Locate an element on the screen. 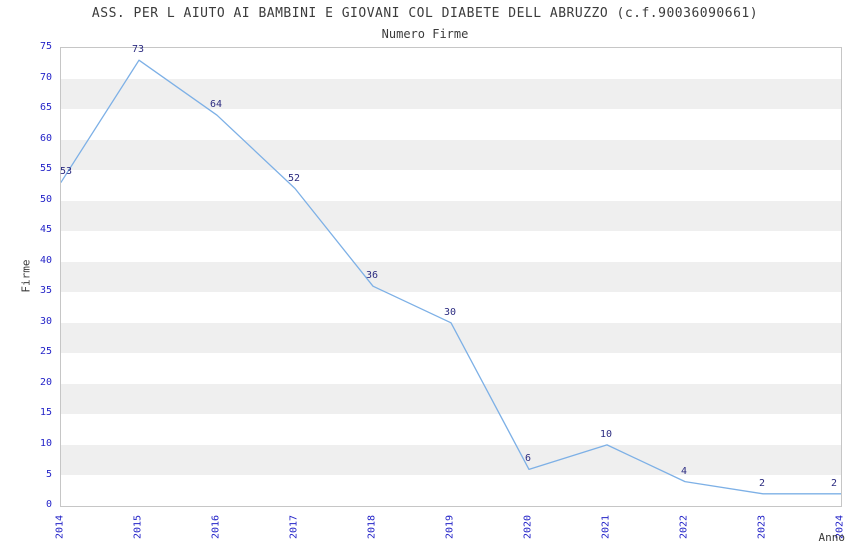  y-tick-label: 25 is located at coordinates (45, 352).